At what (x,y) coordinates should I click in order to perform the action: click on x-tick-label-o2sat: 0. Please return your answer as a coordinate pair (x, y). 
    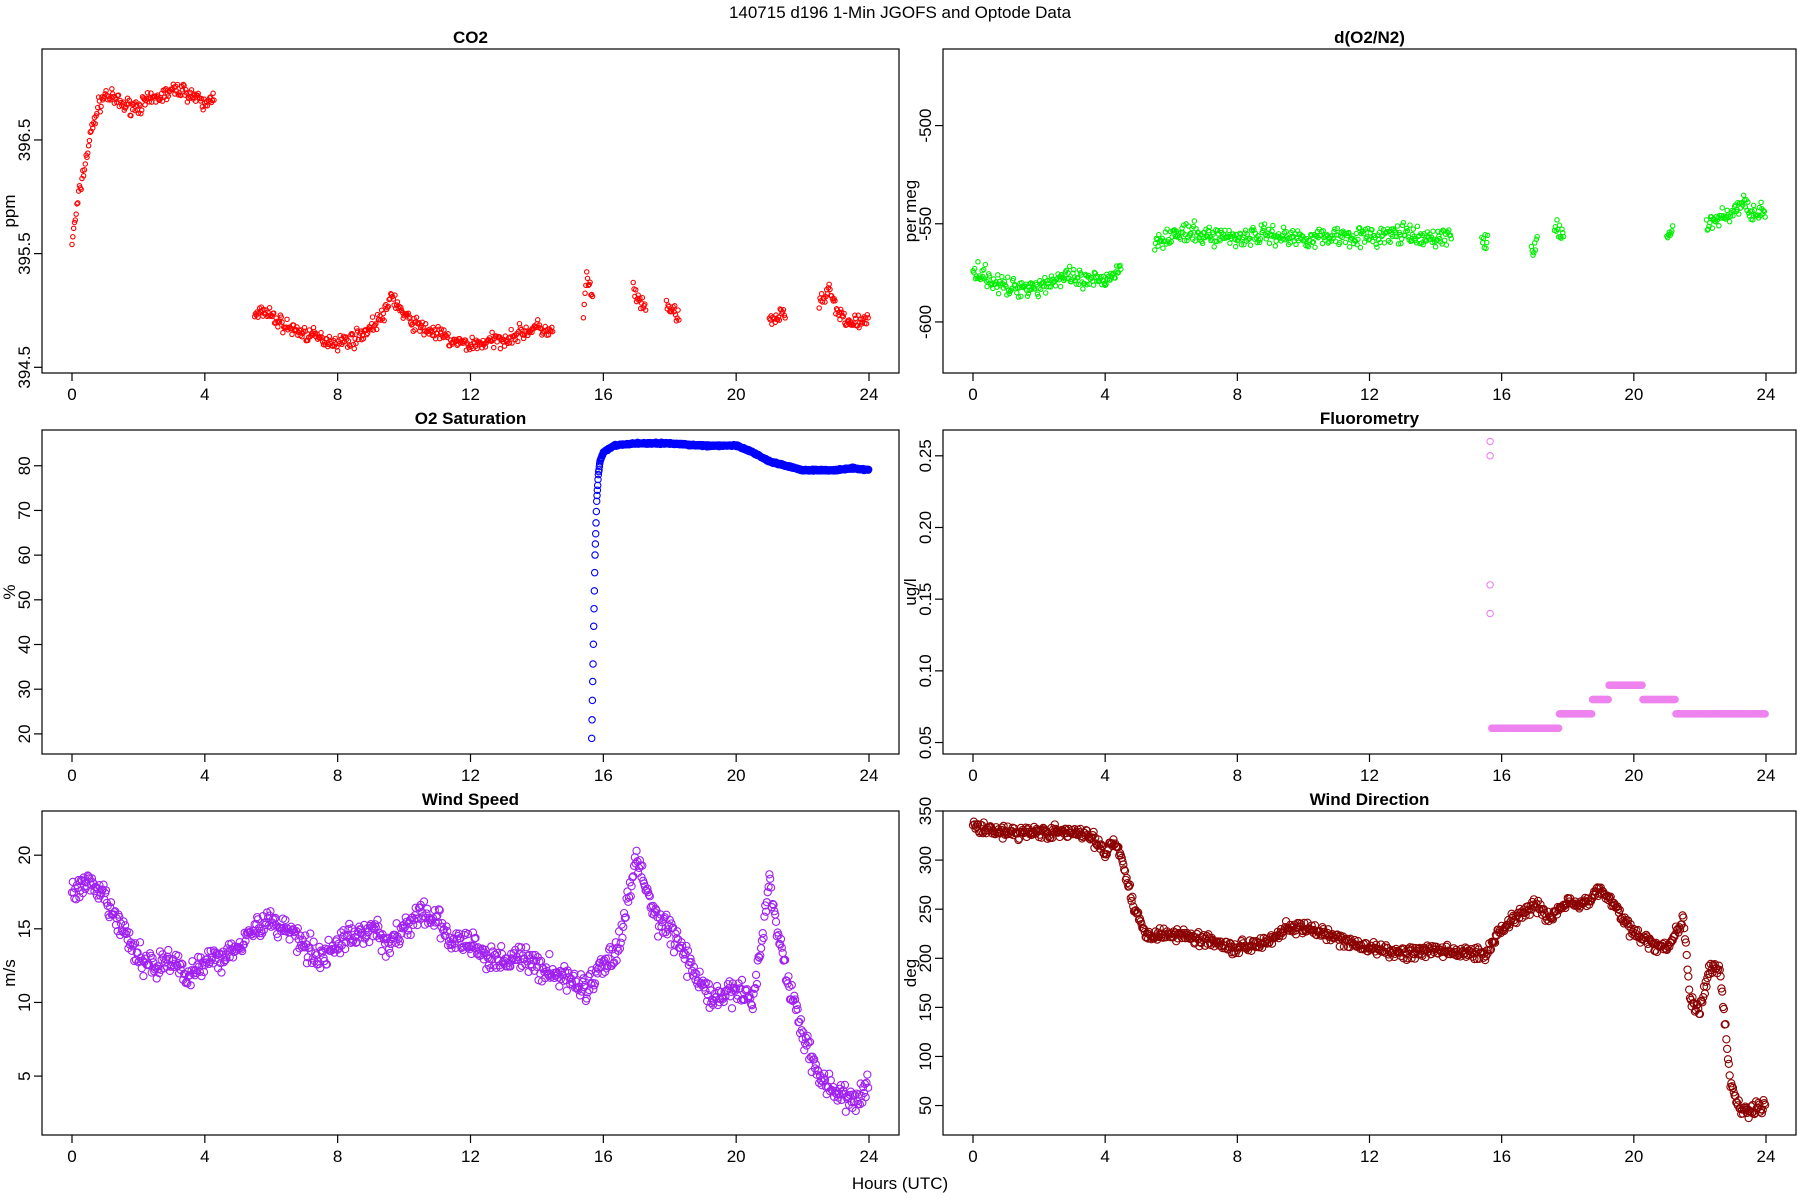
    Looking at the image, I should click on (71, 775).